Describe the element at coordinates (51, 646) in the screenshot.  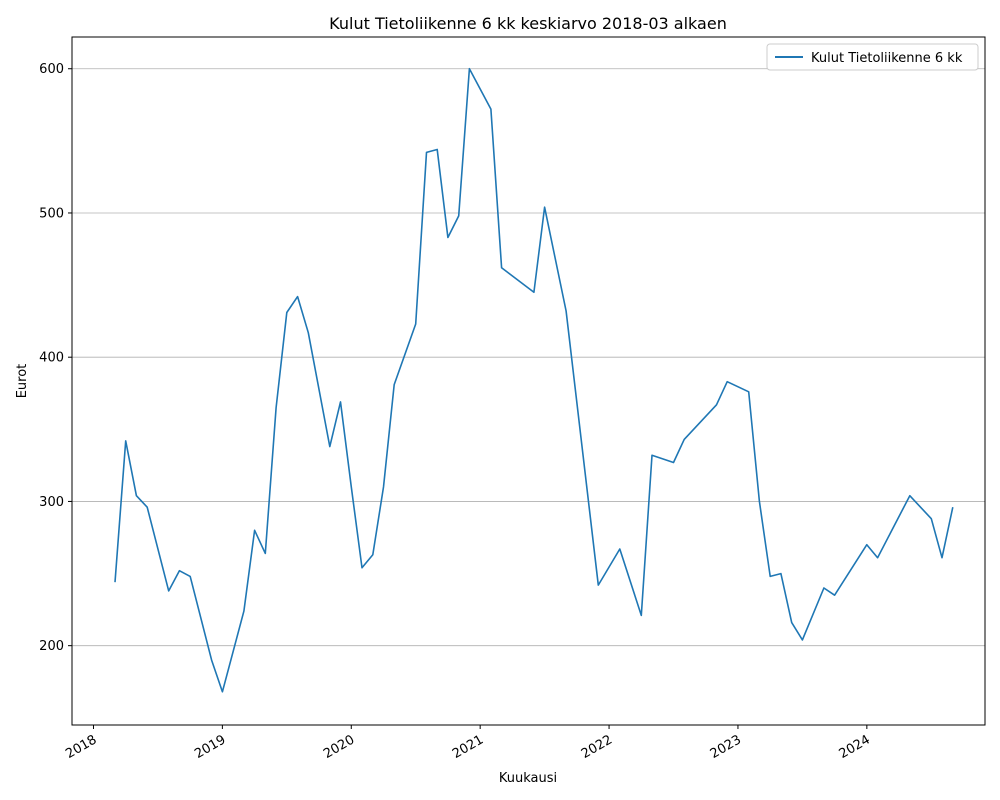
I see `y-tick-label: 200` at that location.